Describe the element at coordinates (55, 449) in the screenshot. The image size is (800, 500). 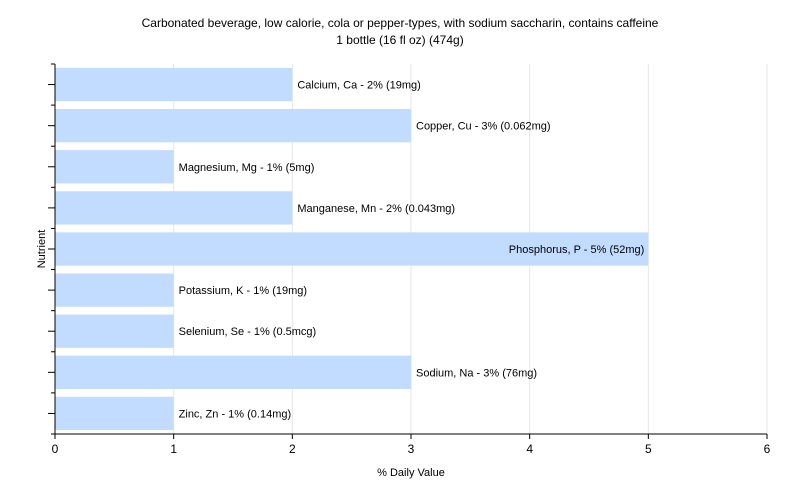
I see `x-tick-label-0: 0` at that location.